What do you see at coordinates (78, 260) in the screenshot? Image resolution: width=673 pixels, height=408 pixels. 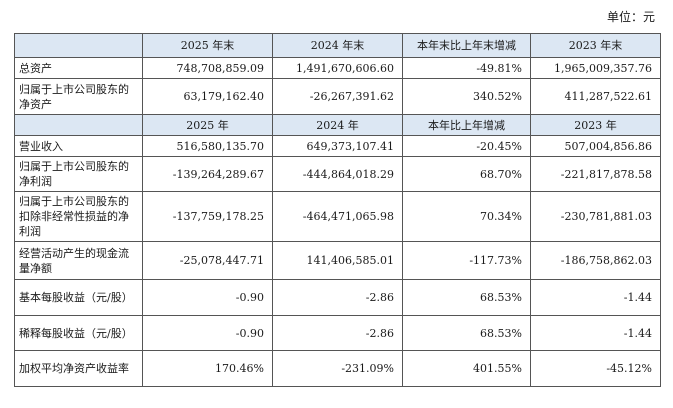 I see `row-label: 经营活动产生的现金流量净额` at bounding box center [78, 260].